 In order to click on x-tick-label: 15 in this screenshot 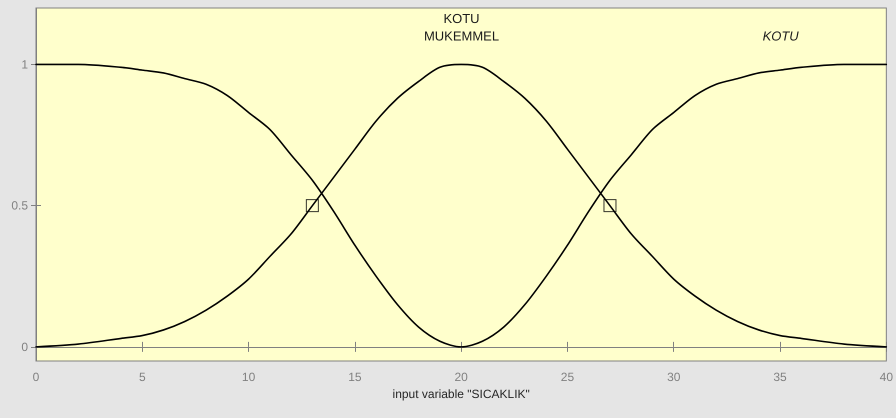, I will do `click(355, 377)`.